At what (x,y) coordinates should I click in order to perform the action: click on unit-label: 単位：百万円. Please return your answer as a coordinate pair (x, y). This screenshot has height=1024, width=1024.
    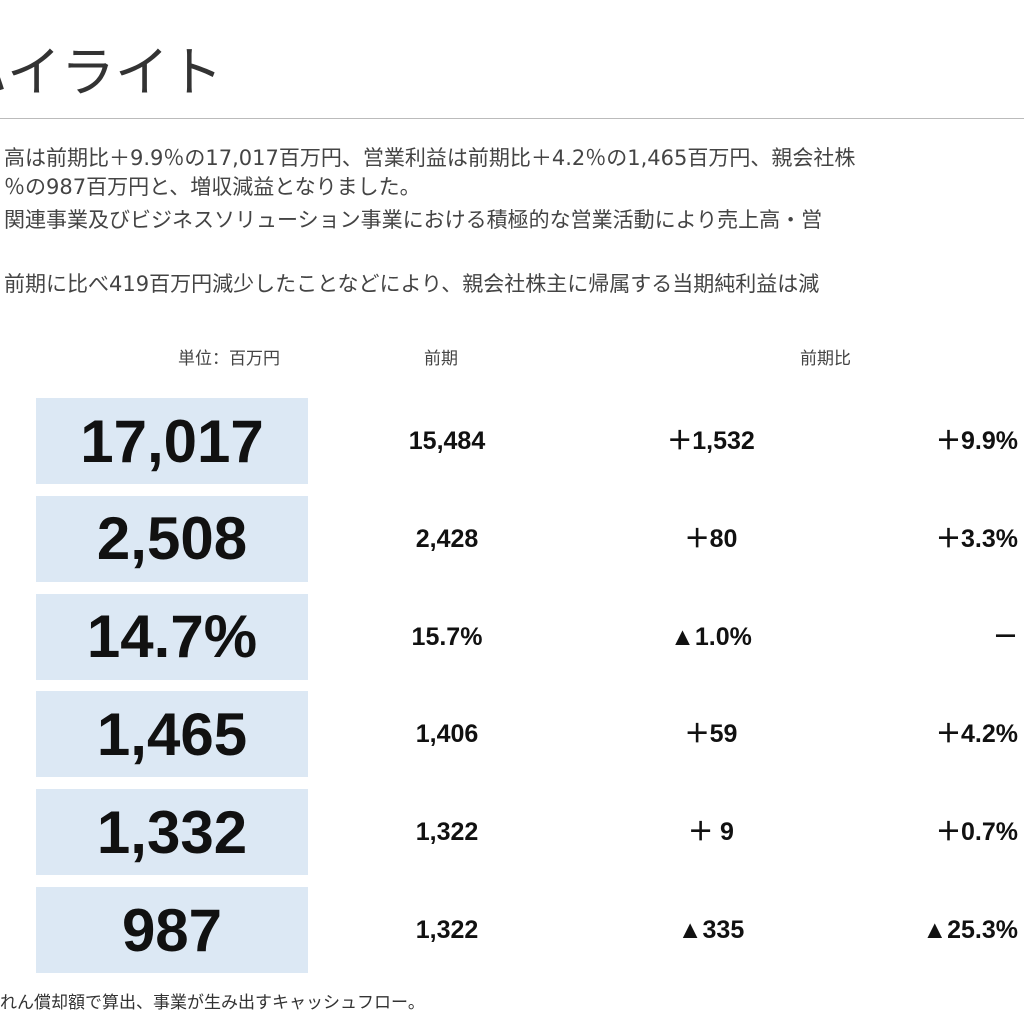
    Looking at the image, I should click on (229, 359).